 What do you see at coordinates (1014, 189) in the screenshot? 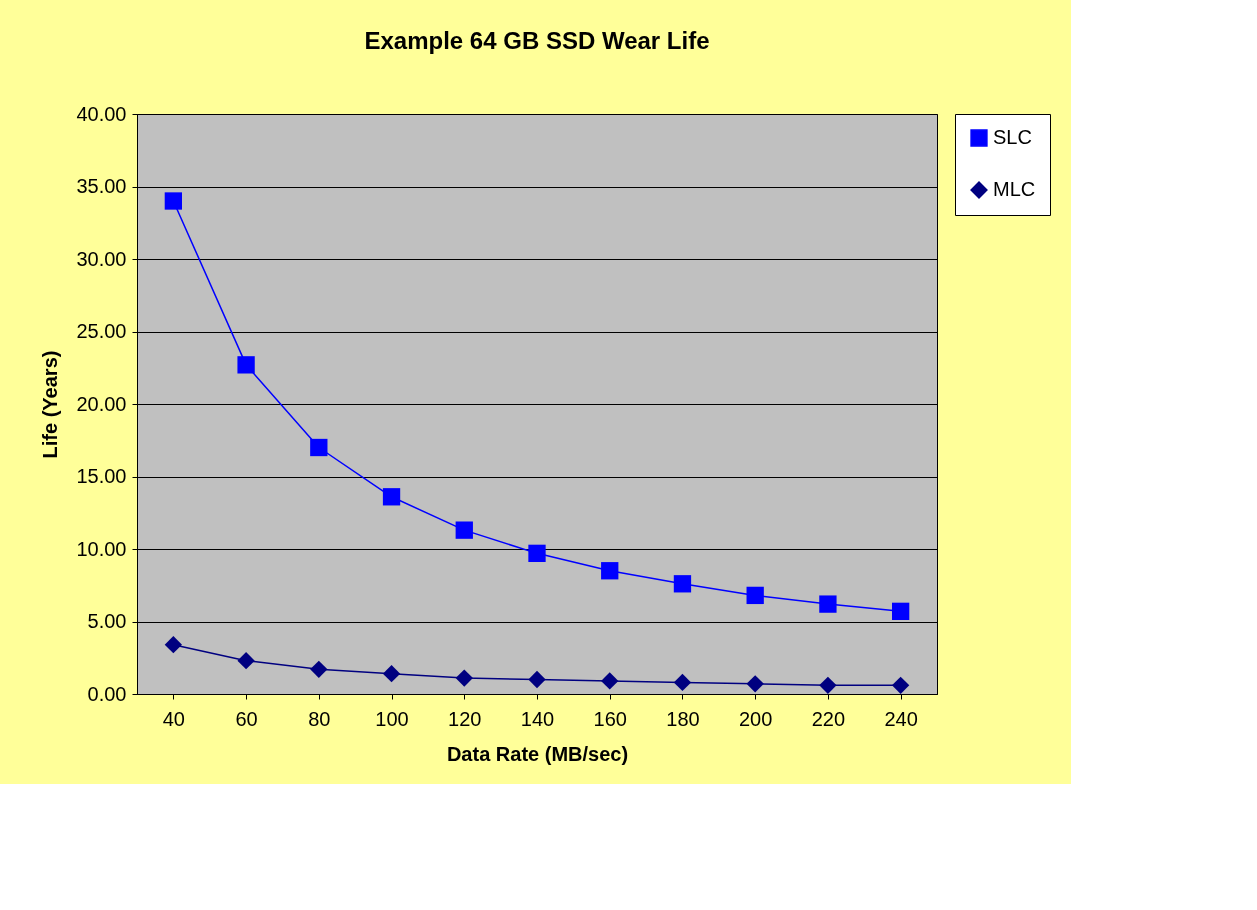
I see `legend-label: MLC` at bounding box center [1014, 189].